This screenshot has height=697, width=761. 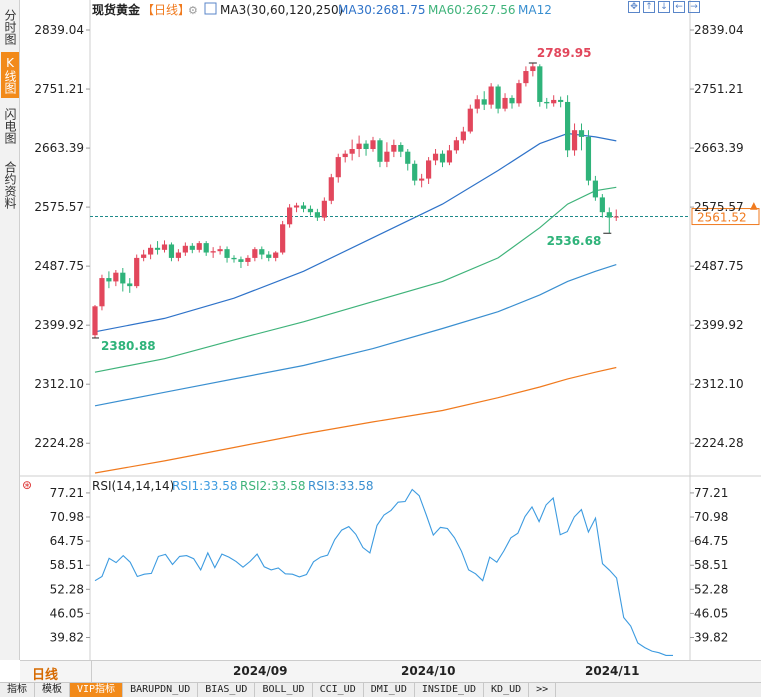 I want to click on rsi-tick-label-right: 52.28, so click(x=711, y=589).